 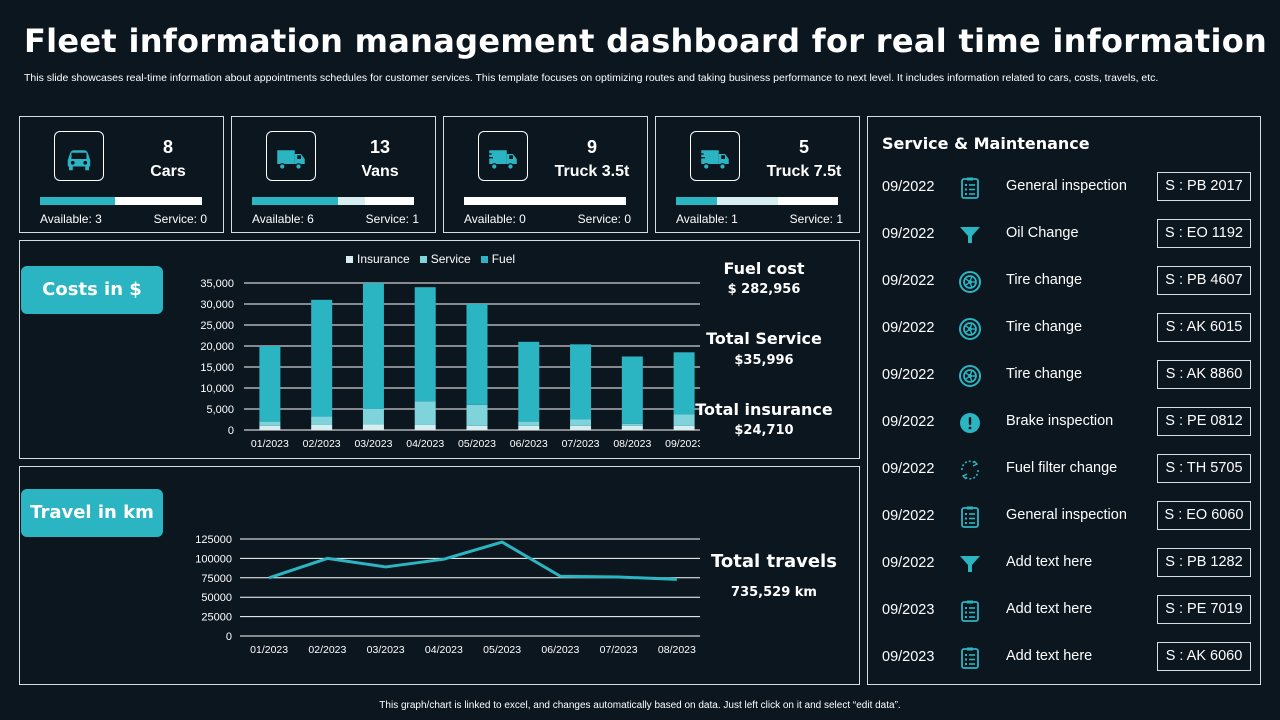 I want to click on legend-item: Fuel, so click(x=497, y=259).